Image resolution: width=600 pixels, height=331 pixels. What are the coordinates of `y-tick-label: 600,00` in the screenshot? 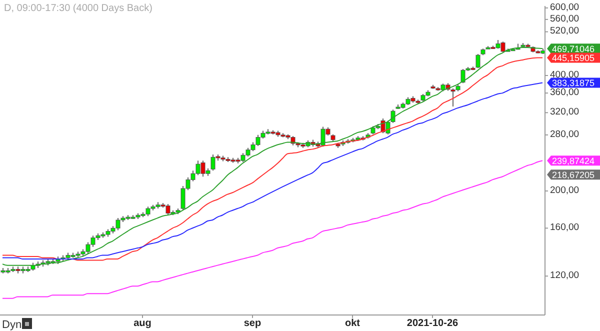 It's located at (565, 7).